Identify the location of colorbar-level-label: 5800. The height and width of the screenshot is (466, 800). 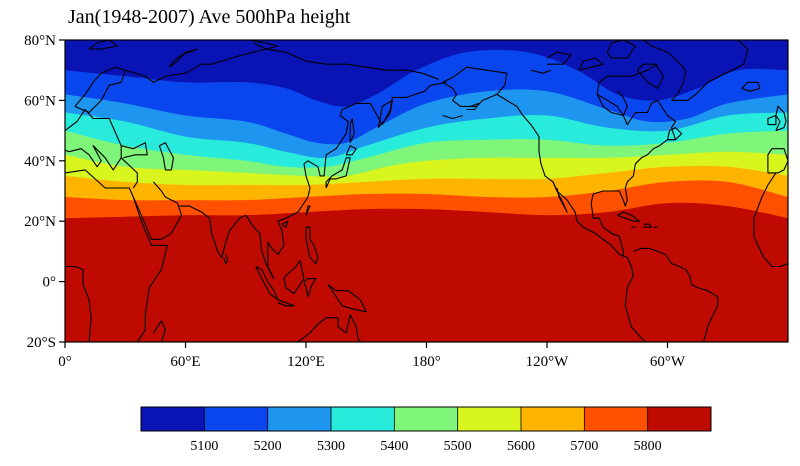
(648, 446).